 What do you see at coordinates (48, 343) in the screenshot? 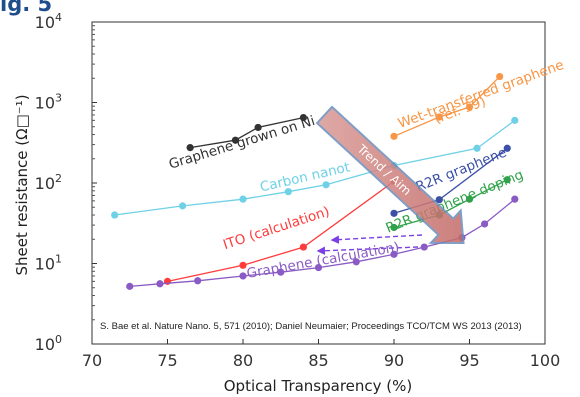
I see `y-tick-label: 10⁰` at bounding box center [48, 343].